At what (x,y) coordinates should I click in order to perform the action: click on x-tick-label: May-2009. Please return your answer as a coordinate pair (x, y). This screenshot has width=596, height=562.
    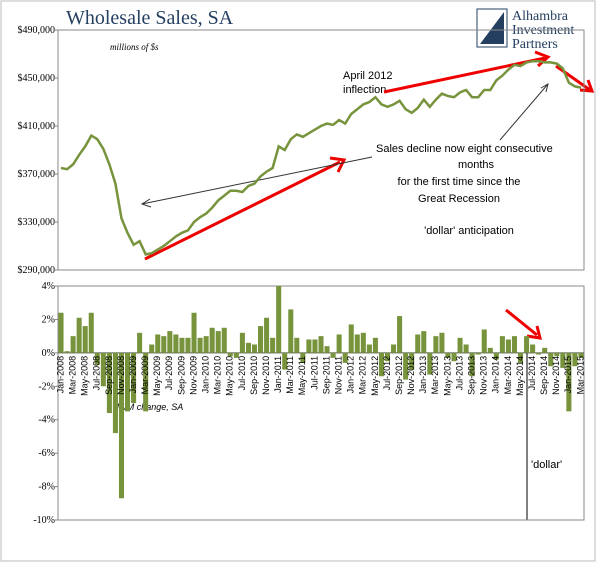
    Looking at the image, I should click on (157, 376).